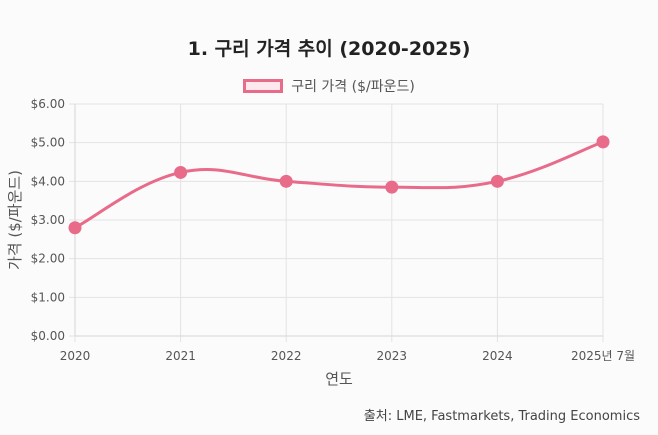 The image size is (658, 435). Describe the element at coordinates (501, 416) in the screenshot. I see `source-note: 출처: LME, Fastmarkets, Trading Economics` at that location.